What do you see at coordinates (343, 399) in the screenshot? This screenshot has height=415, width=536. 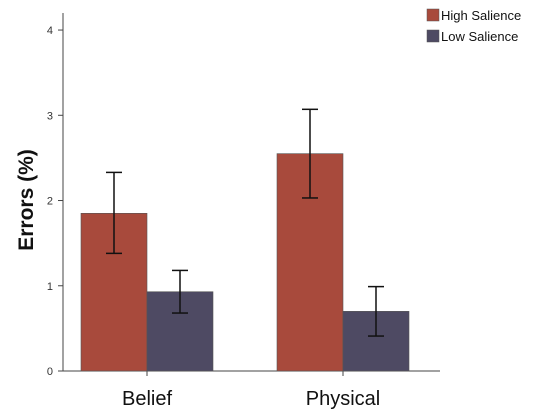 I see `x-tick-label: Physical` at bounding box center [343, 399].